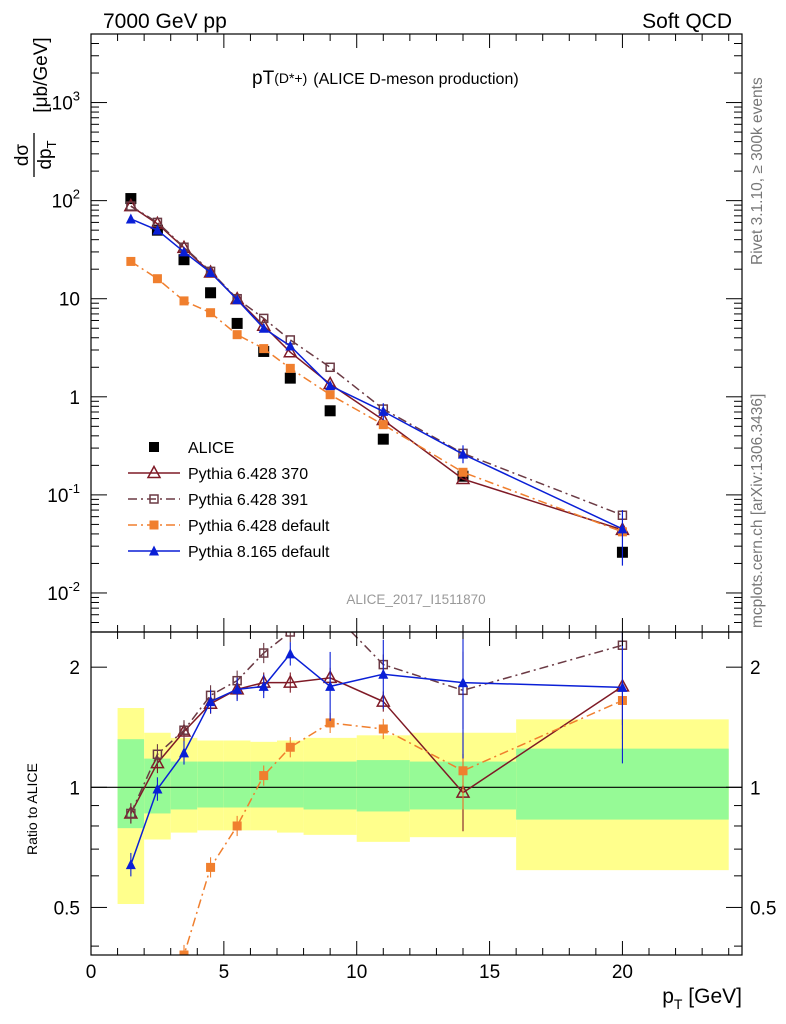  I want to click on marker-triangle, so click(154, 550).